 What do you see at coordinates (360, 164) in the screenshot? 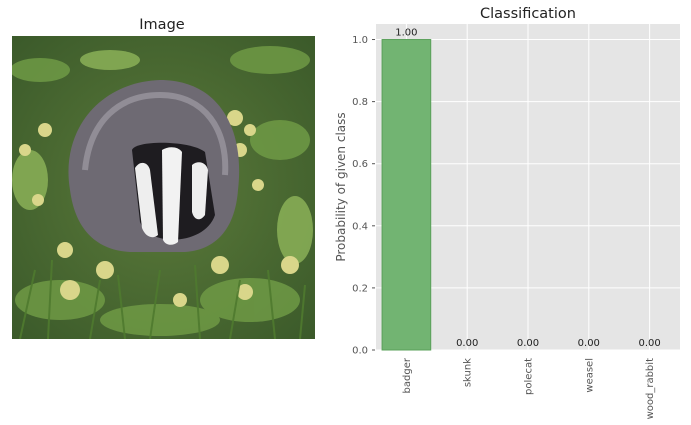
I see `y-tick-label: 0.6` at bounding box center [360, 164].